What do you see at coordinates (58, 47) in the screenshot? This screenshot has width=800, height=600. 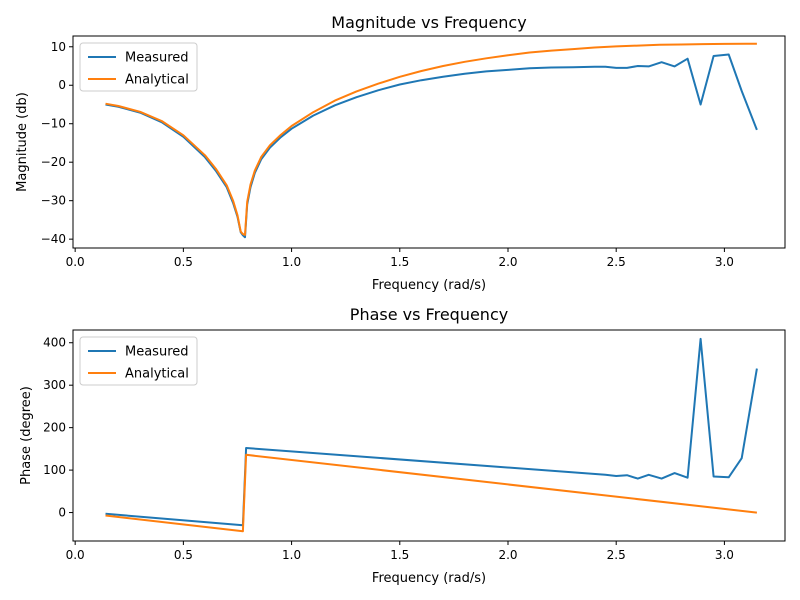 I see `y-tick-label: 10` at bounding box center [58, 47].